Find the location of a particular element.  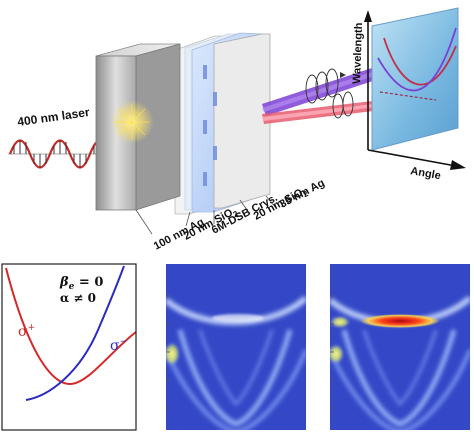

emission-beams is located at coordinates (347, 96).